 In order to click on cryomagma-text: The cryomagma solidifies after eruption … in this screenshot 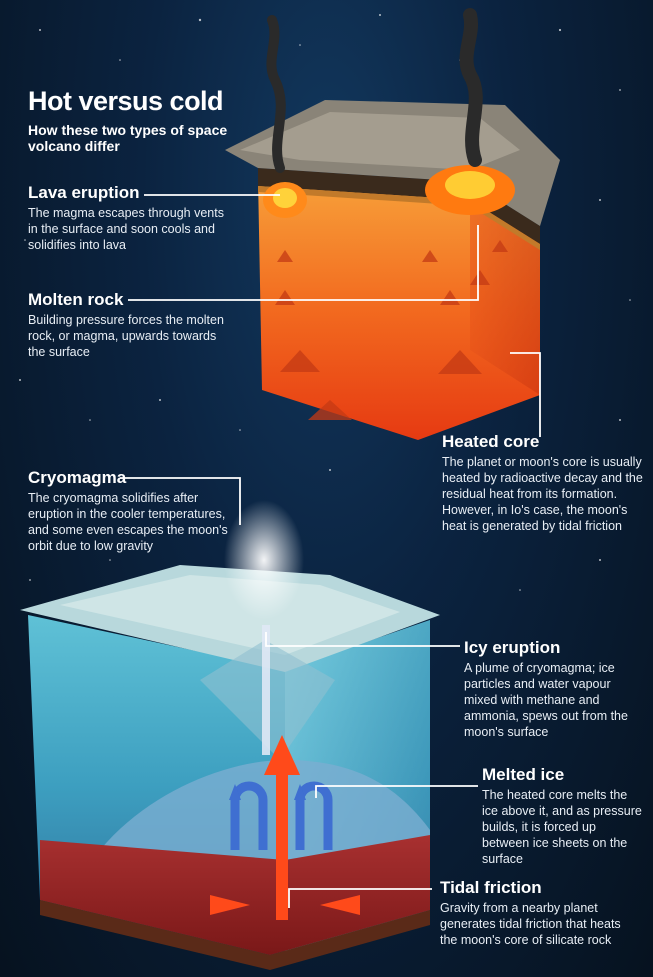, I will do `click(128, 522)`.